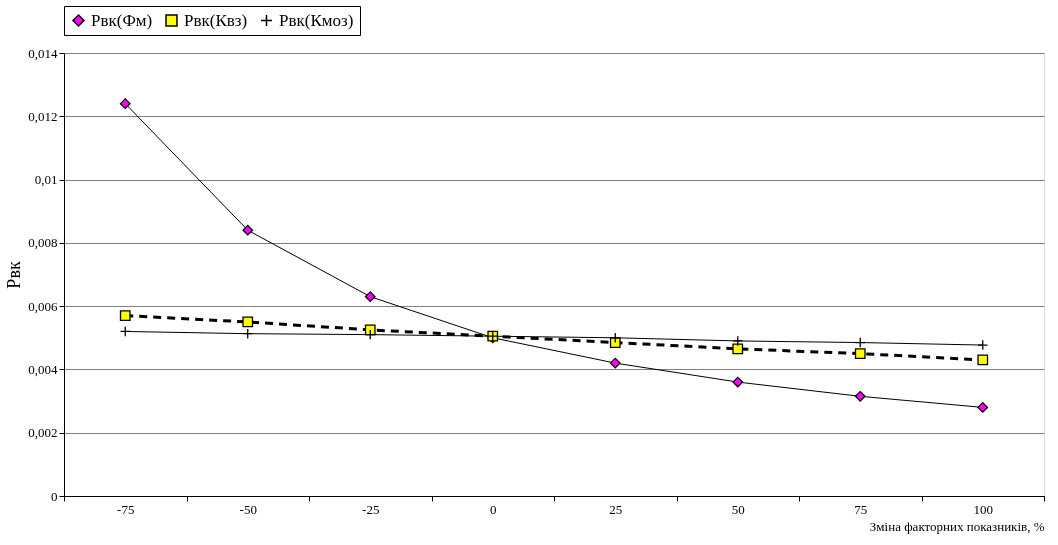 The image size is (1058, 545). Describe the element at coordinates (43, 306) in the screenshot. I see `y-tick-label: 0,006` at that location.